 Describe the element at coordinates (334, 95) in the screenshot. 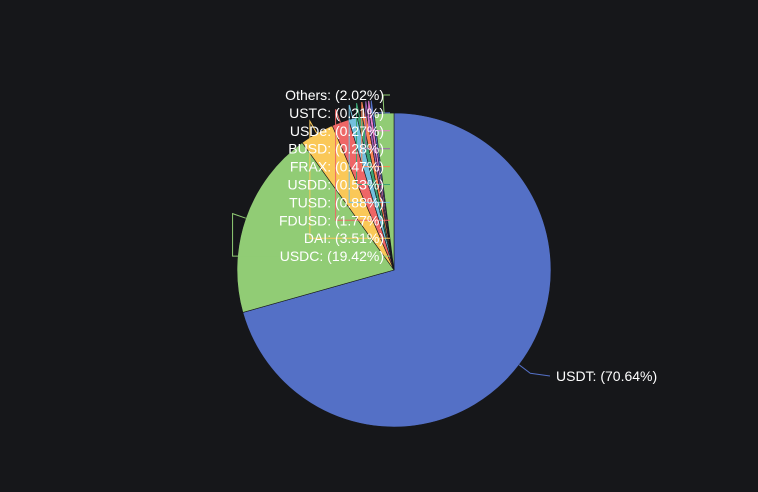

I see `slice-label-others: Others: (2.02%)` at that location.